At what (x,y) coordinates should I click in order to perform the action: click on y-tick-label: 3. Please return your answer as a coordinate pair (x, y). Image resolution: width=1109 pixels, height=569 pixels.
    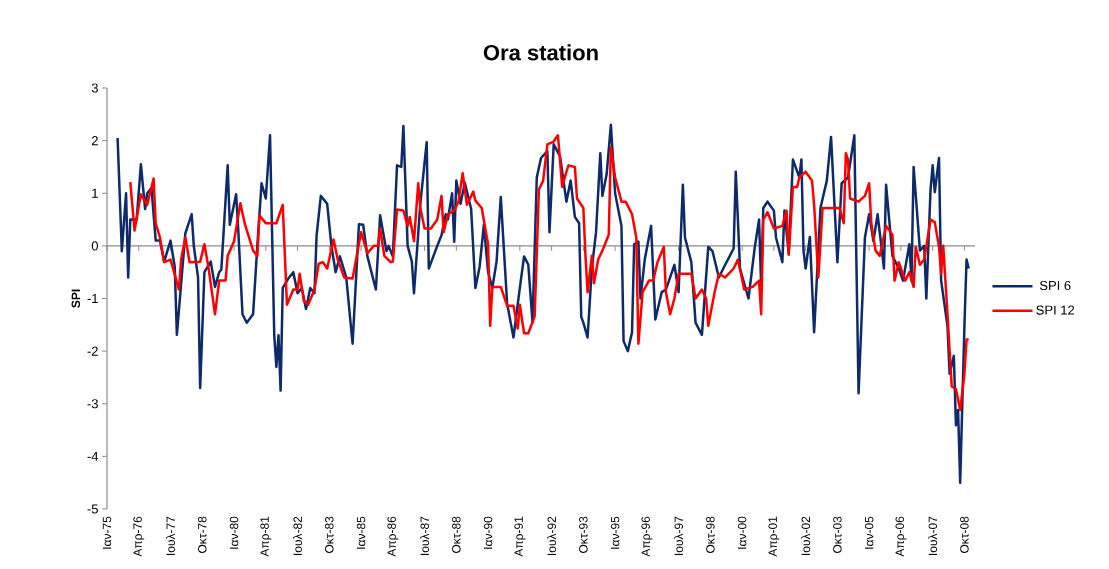
    Looking at the image, I should click on (94, 88).